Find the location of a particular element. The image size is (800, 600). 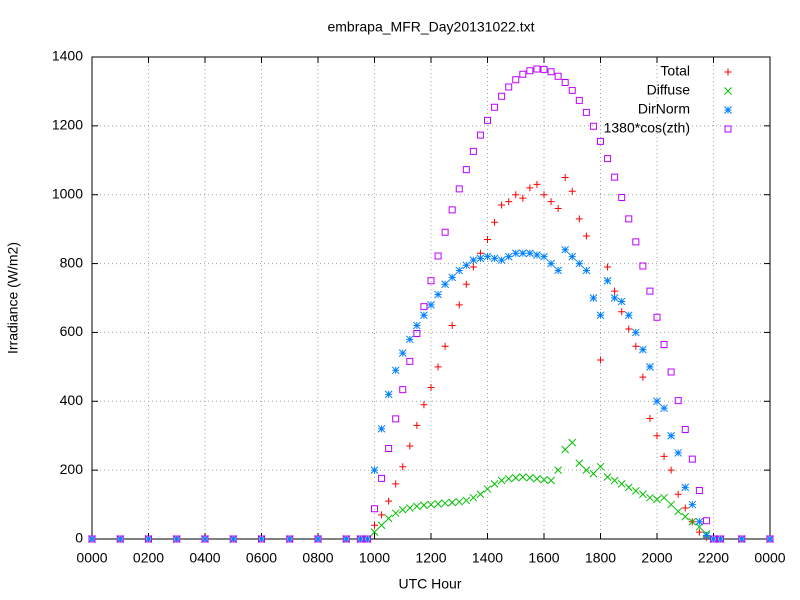

legend-label: 1380*cos(zth) is located at coordinates (647, 128).